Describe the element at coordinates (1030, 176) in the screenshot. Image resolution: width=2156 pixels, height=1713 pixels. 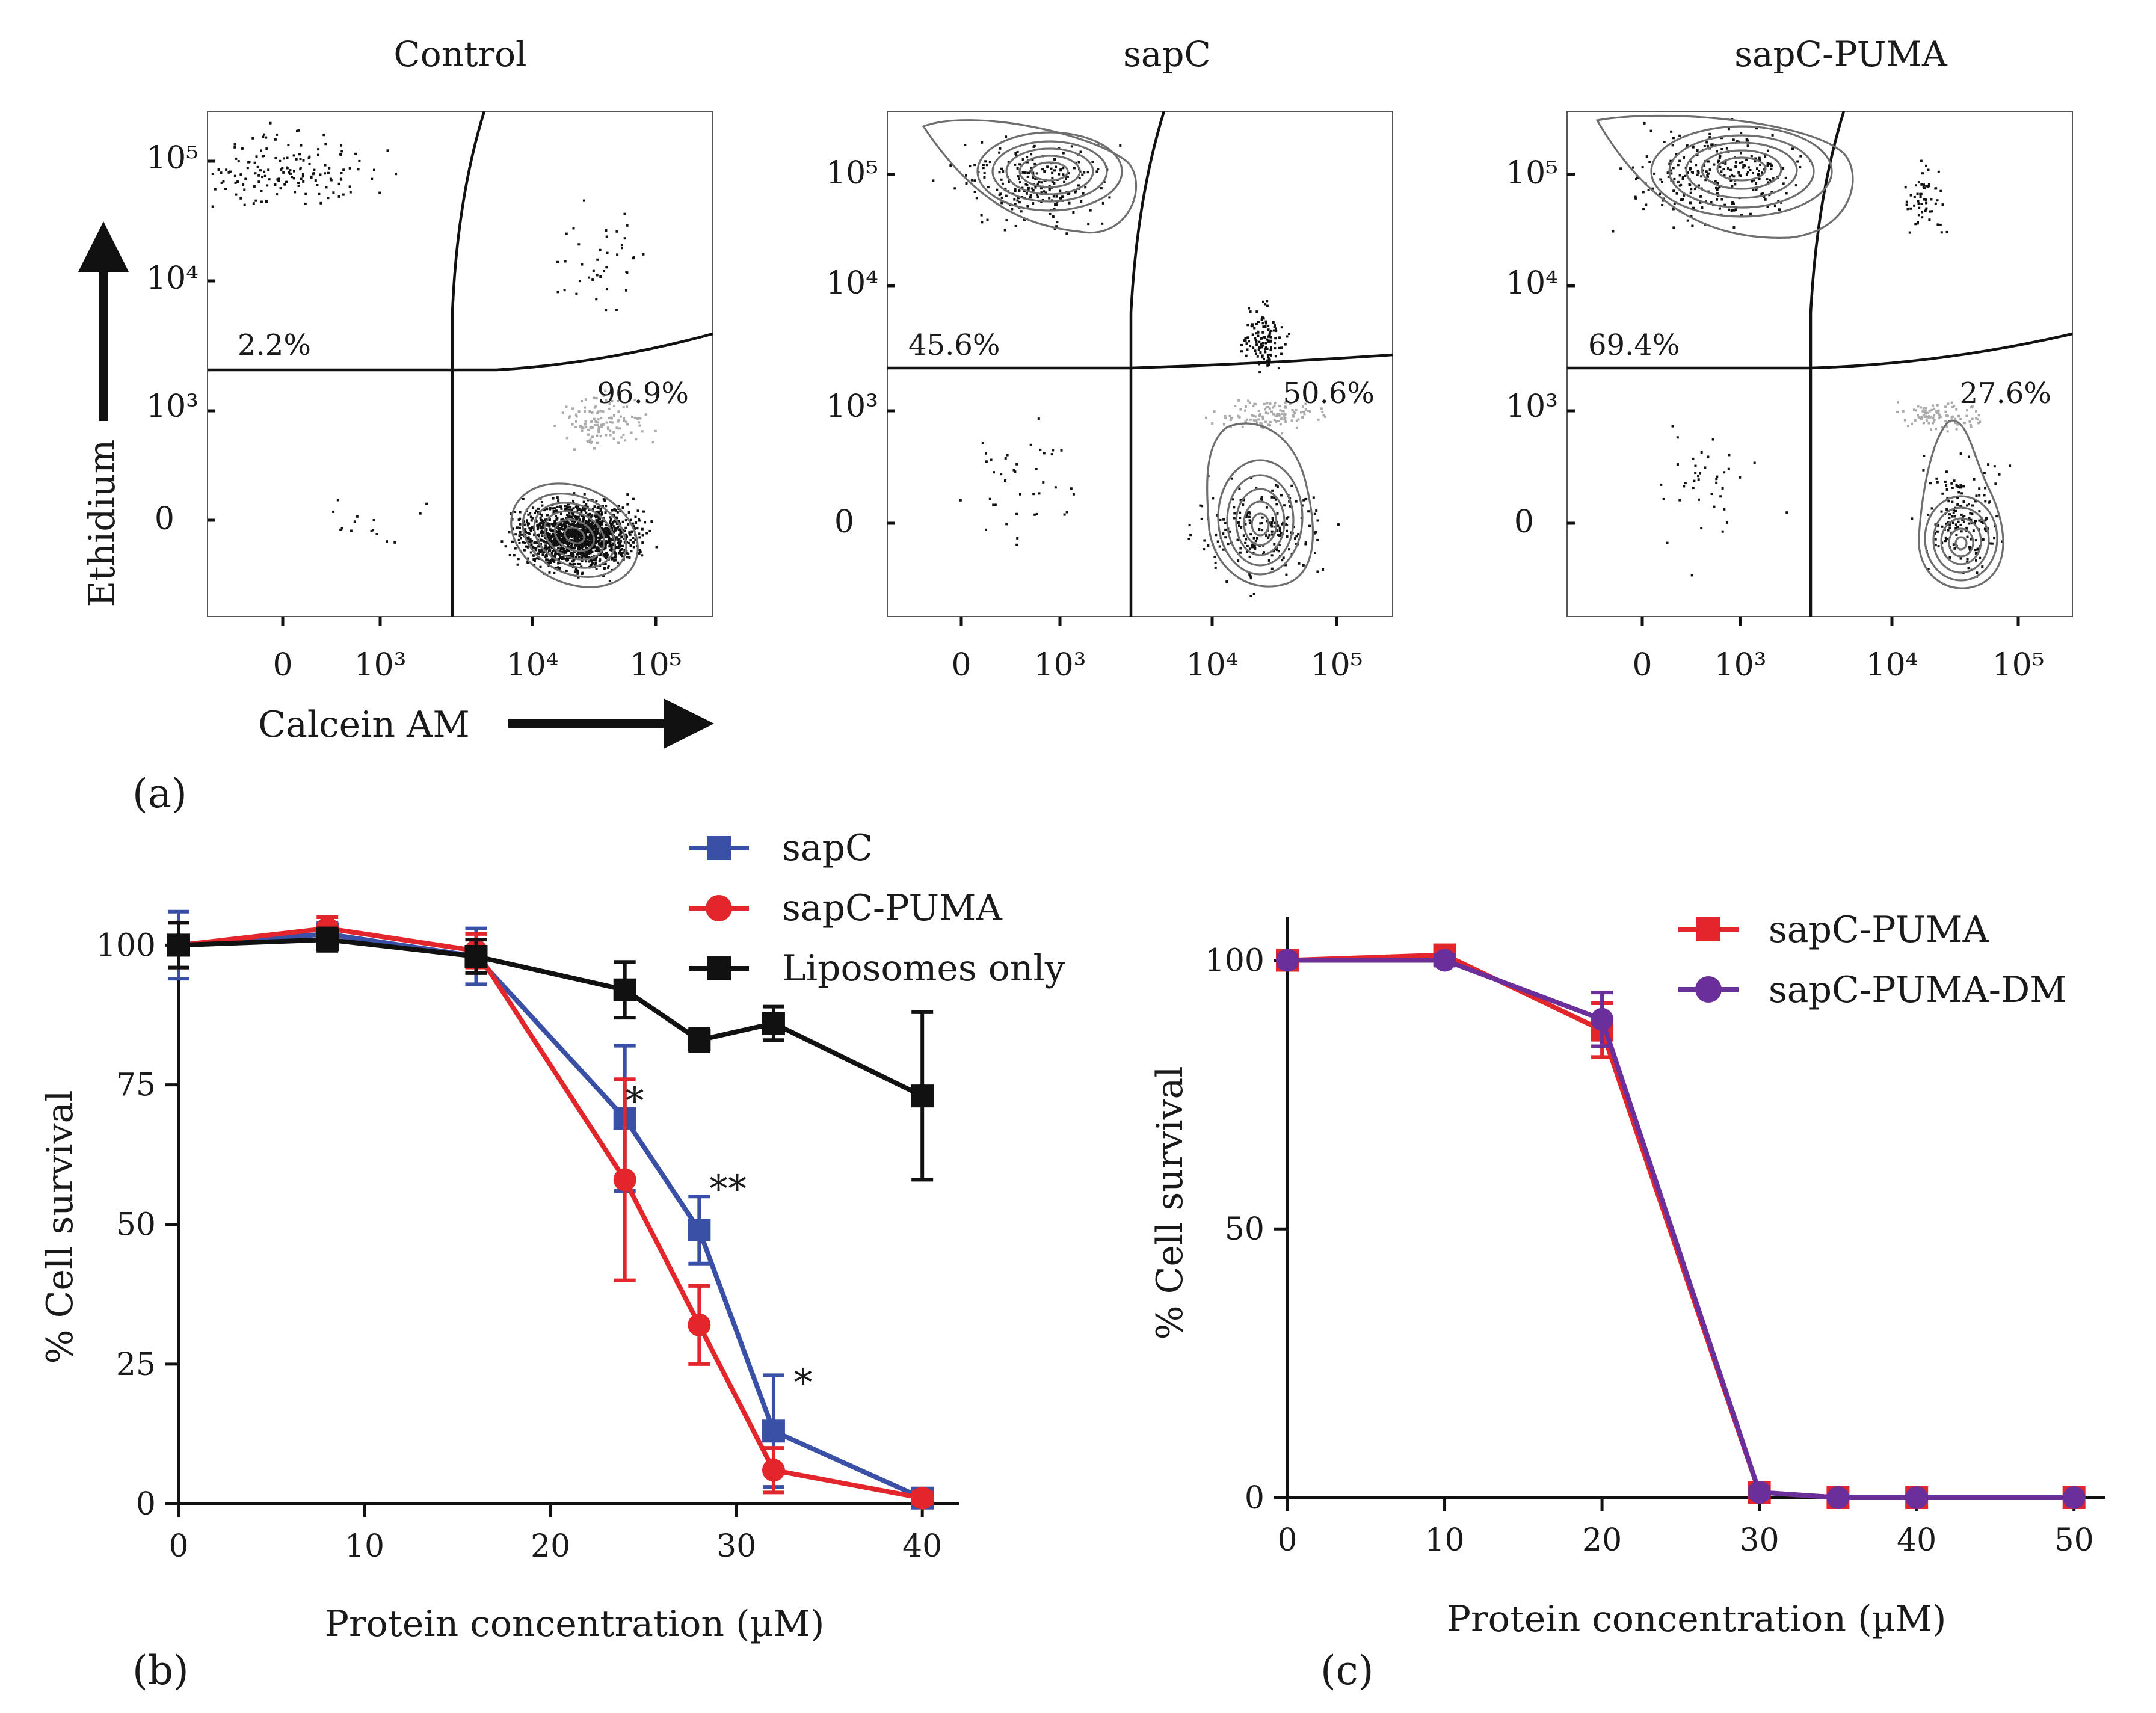
I see `contours-sapc-dead` at that location.